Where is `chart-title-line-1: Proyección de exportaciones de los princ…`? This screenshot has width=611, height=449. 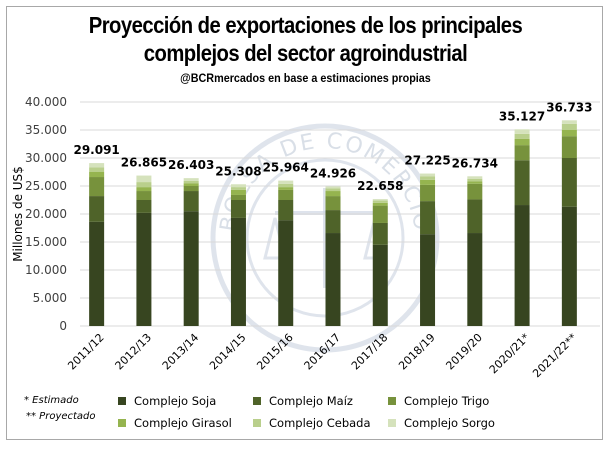 chart-title-line-1: Proyección de exportaciones de los princ… is located at coordinates (305, 25).